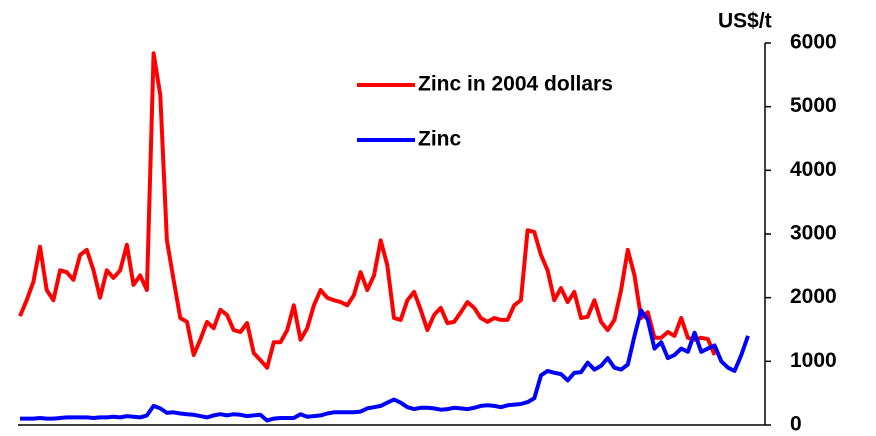  I want to click on y-axis-label: US$/t, so click(745, 21).